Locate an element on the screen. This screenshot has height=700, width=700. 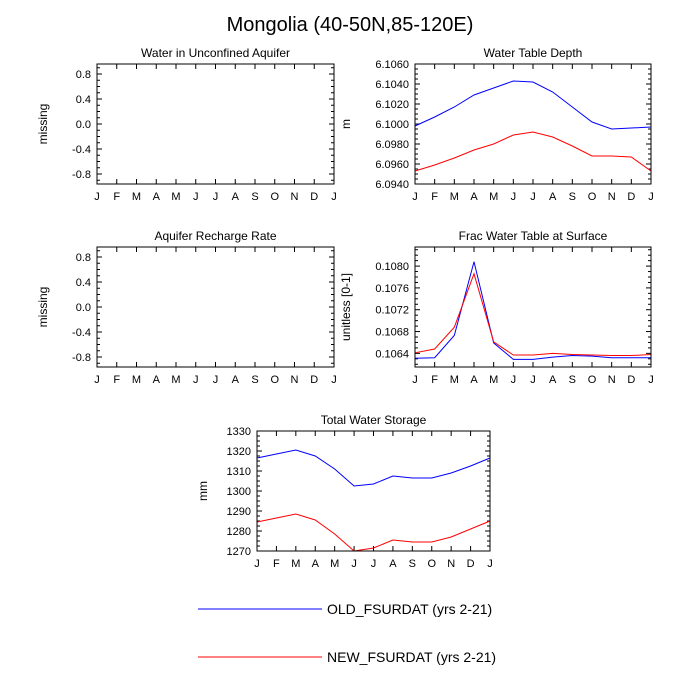
y-axis-label: mm is located at coordinates (203, 491).